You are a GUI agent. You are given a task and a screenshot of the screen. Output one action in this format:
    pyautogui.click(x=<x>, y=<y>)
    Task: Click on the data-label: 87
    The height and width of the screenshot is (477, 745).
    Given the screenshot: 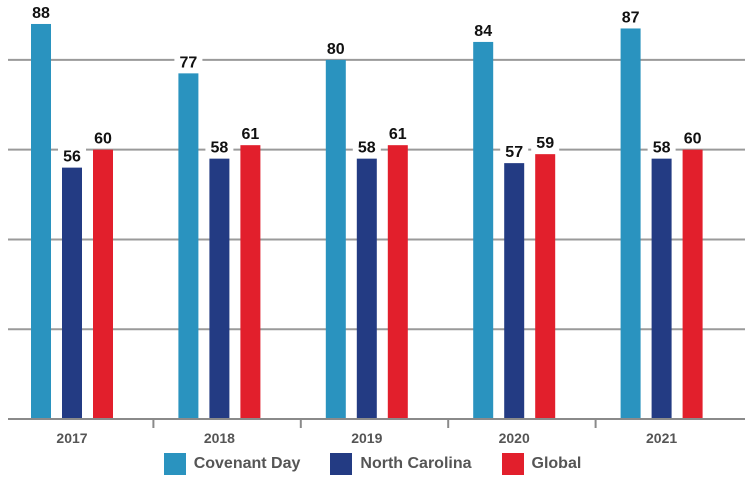 What is the action you would take?
    pyautogui.click(x=631, y=17)
    